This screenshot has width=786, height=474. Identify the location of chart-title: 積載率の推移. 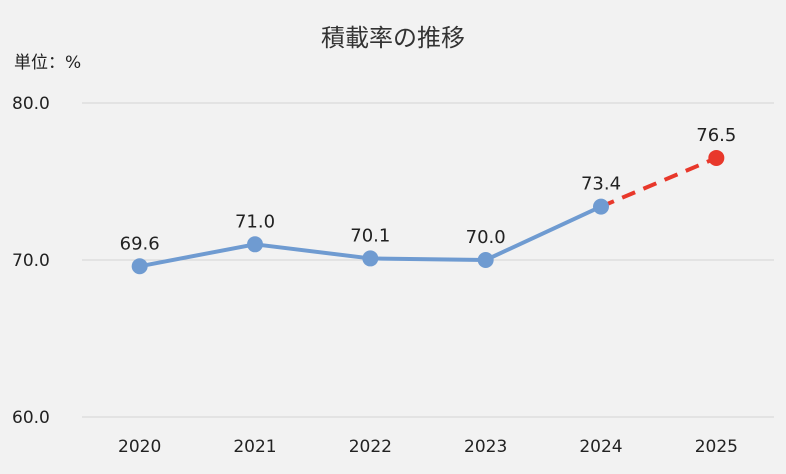
(393, 38).